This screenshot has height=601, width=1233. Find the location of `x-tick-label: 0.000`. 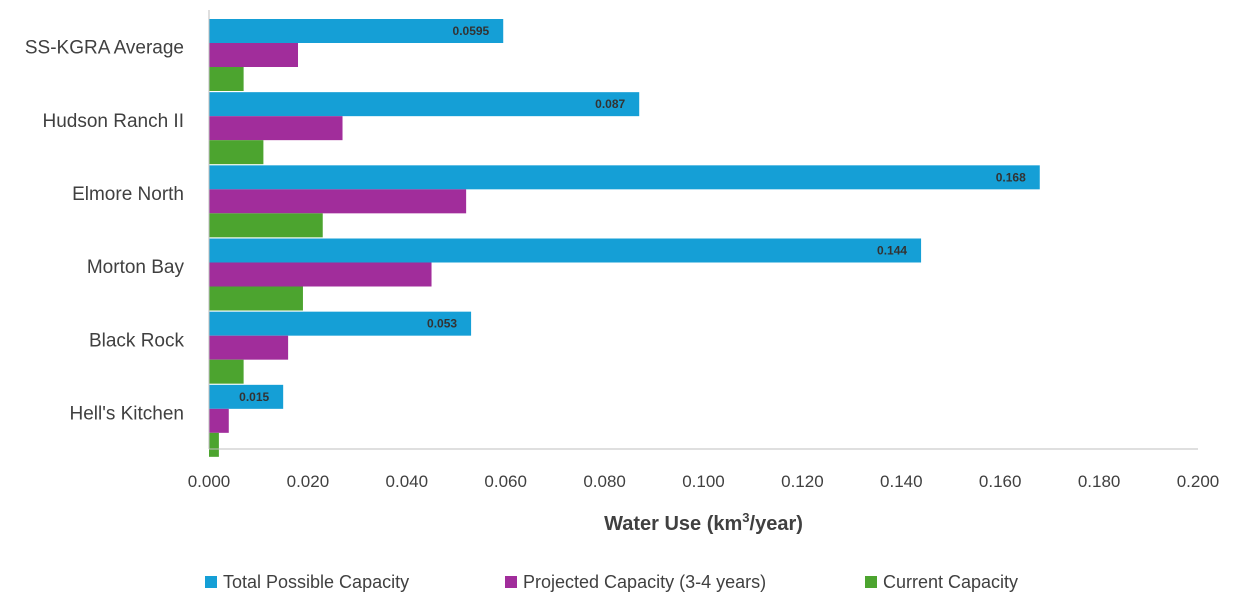

x-tick-label: 0.000 is located at coordinates (209, 481).